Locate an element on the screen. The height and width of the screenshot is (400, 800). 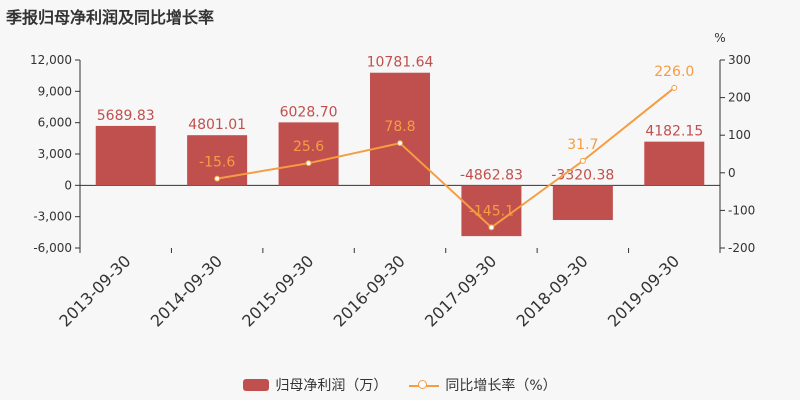
x-tick-label: 2019-09-30 is located at coordinates (643, 290).